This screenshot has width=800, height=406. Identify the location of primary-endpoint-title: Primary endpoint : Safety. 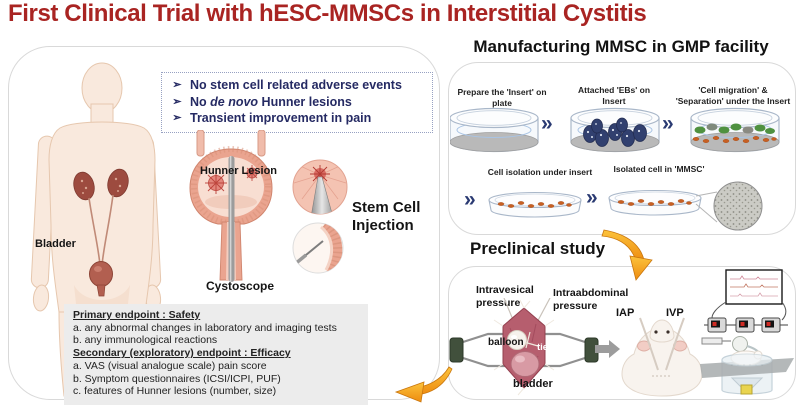
(137, 315).